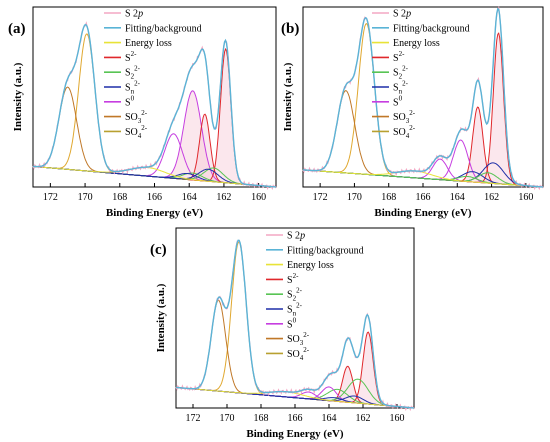  Describe the element at coordinates (158, 250) in the screenshot. I see `panel-label: (c)` at that location.